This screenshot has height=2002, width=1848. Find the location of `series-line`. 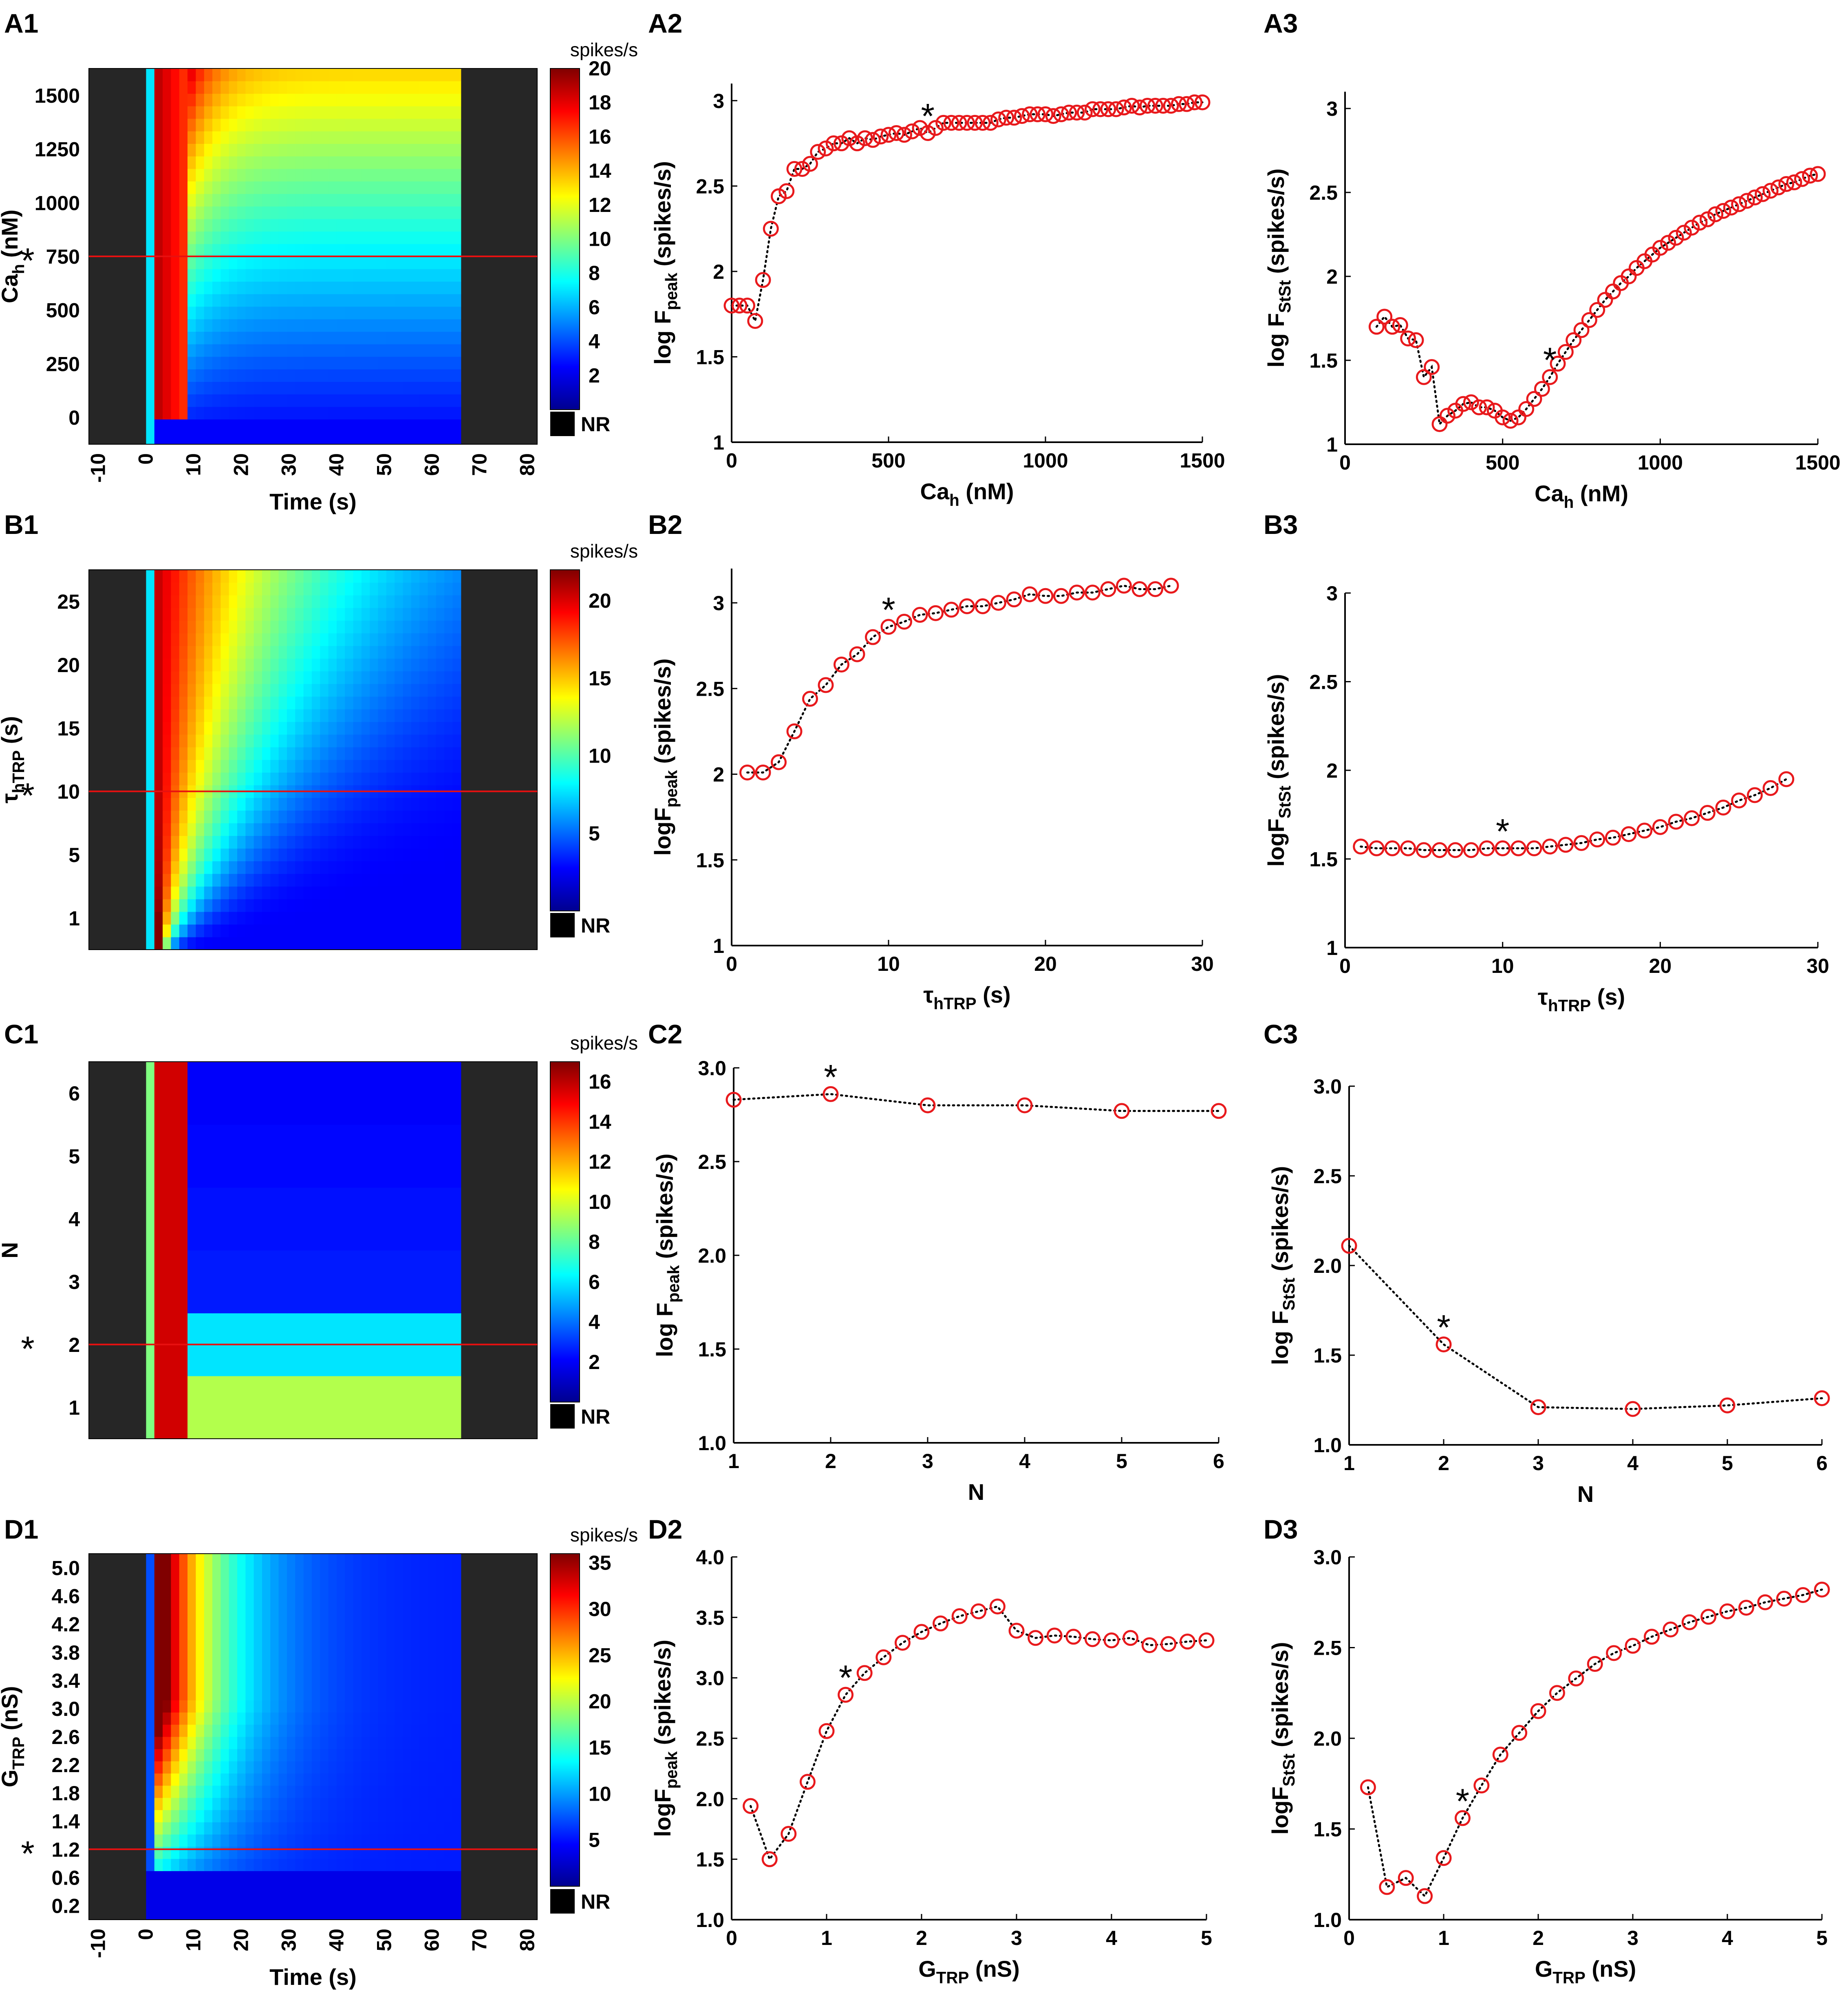

series-line is located at coordinates (979, 1733).